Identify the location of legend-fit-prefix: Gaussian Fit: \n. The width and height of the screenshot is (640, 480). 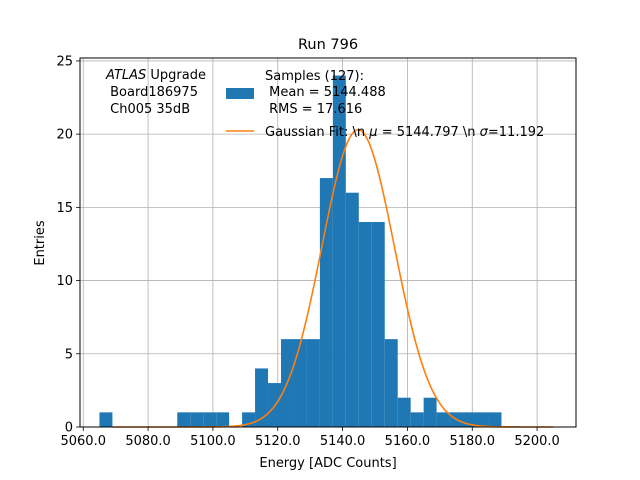
(317, 132).